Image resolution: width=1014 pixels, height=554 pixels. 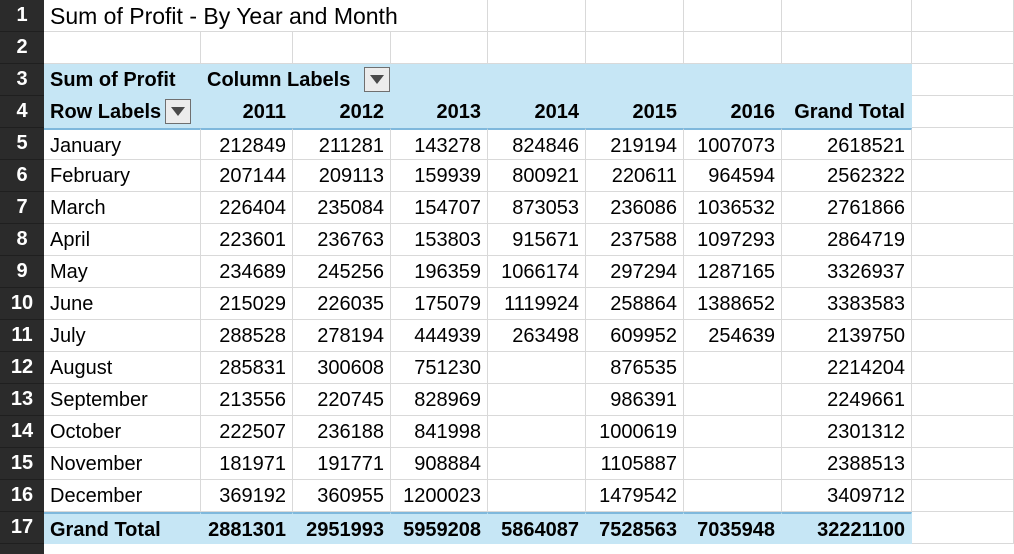 What do you see at coordinates (439, 336) in the screenshot?
I see `value-cell: 444939` at bounding box center [439, 336].